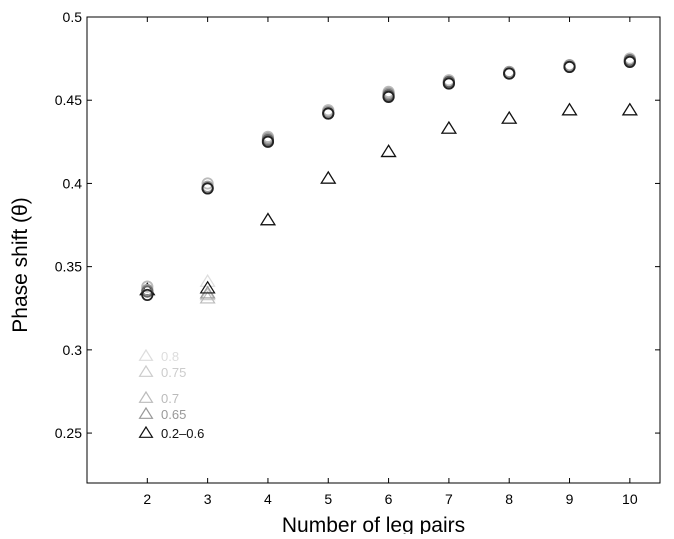 This screenshot has width=674, height=539. What do you see at coordinates (73, 17) in the screenshot?
I see `y-tick-label: 0.5` at bounding box center [73, 17].